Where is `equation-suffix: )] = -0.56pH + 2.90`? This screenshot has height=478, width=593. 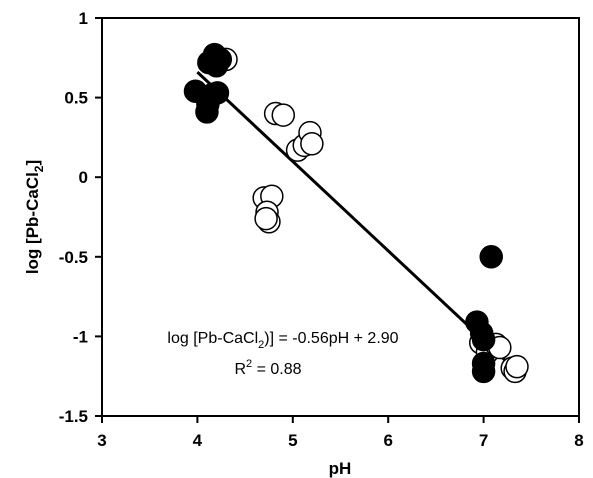
equation-suffix: )] = -0.56pH + 2.90 is located at coordinates (331, 338).